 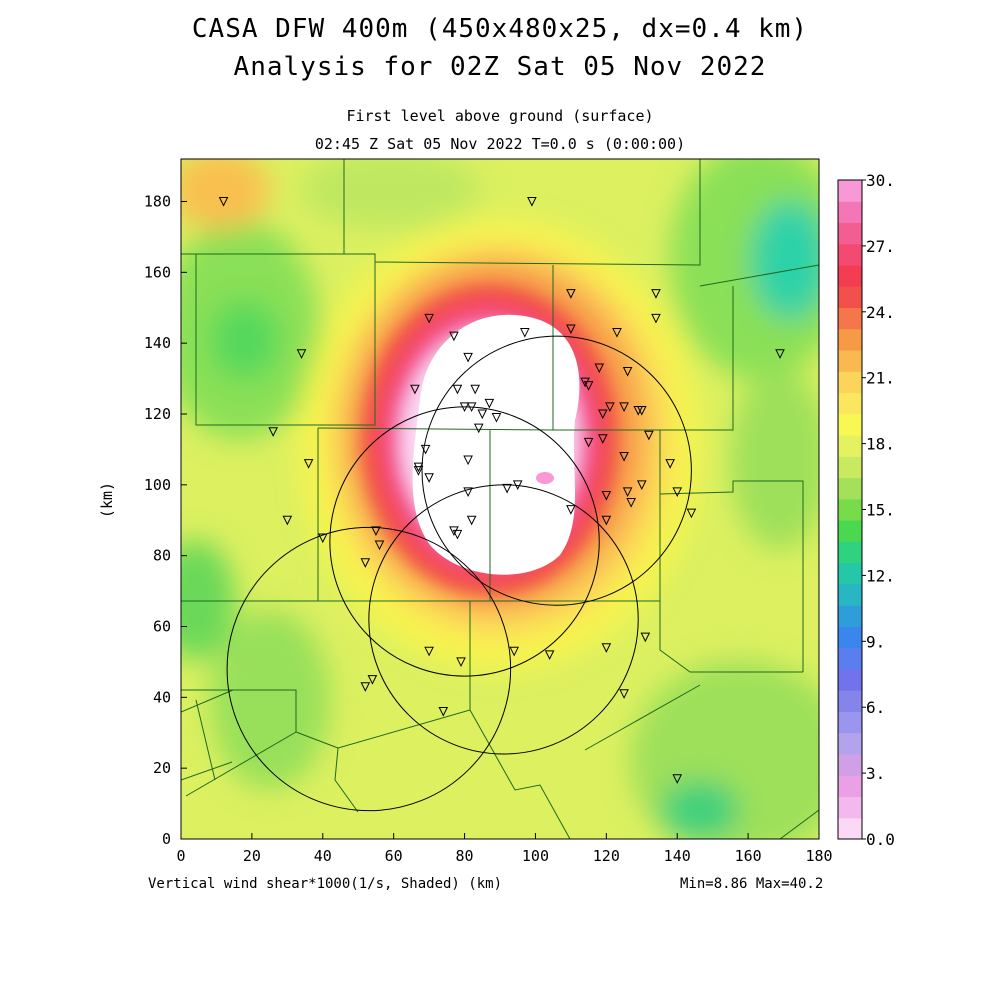 I want to click on level-label: First level above ground (surface), so click(x=500, y=116).